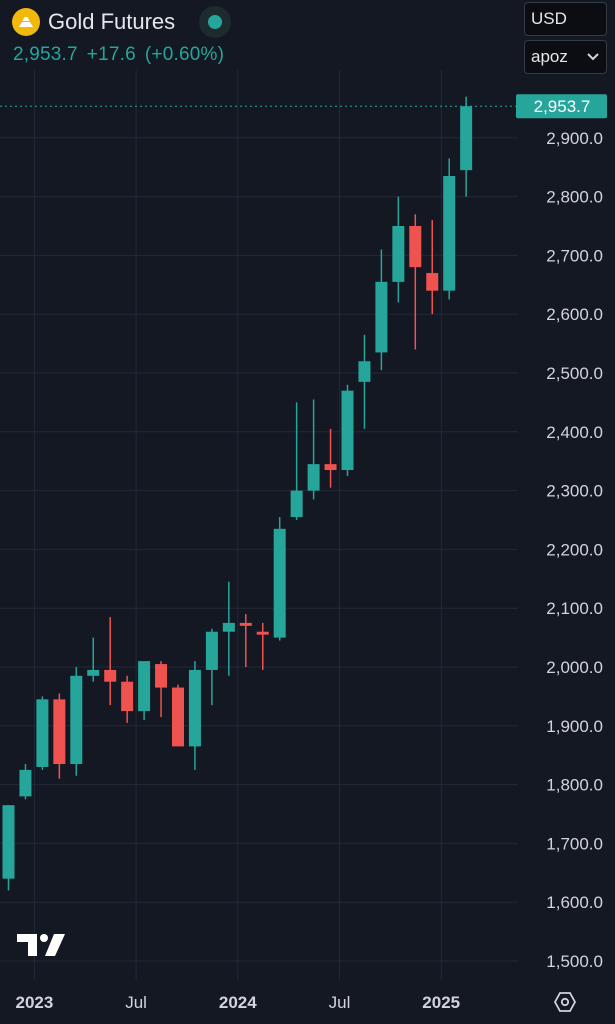 The image size is (615, 1024). What do you see at coordinates (215, 22) in the screenshot?
I see `live-dot-icon` at bounding box center [215, 22].